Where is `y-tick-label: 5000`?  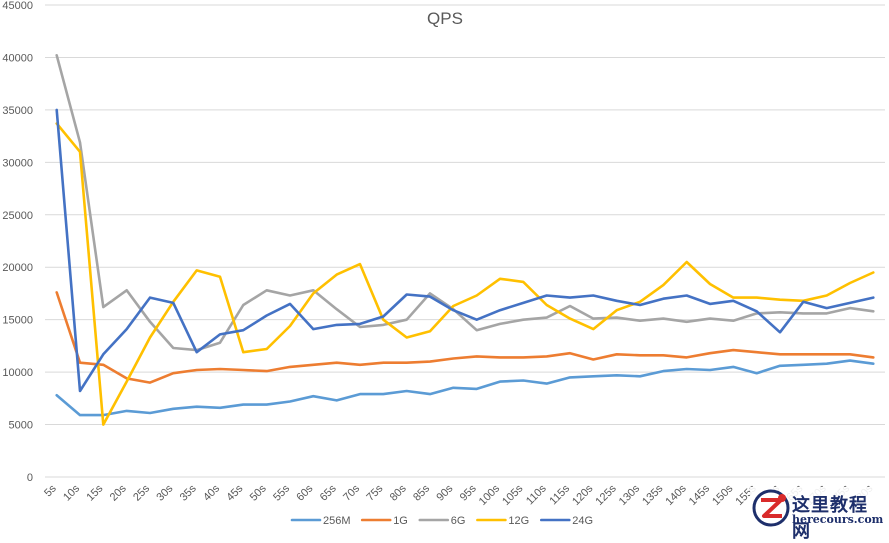
y-tick-label: 5000 is located at coordinates (21, 426).